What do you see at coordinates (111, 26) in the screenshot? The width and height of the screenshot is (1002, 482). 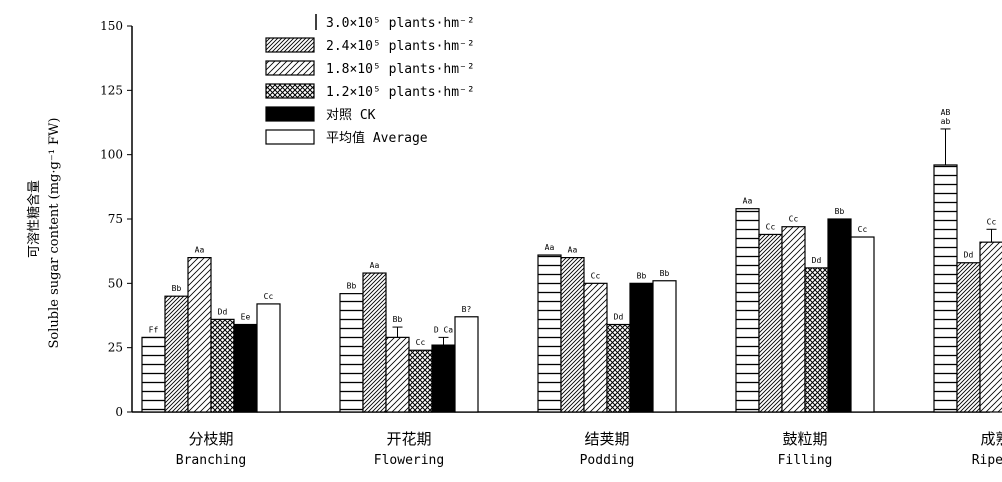 I see `y-tick-label: 150` at bounding box center [111, 26].